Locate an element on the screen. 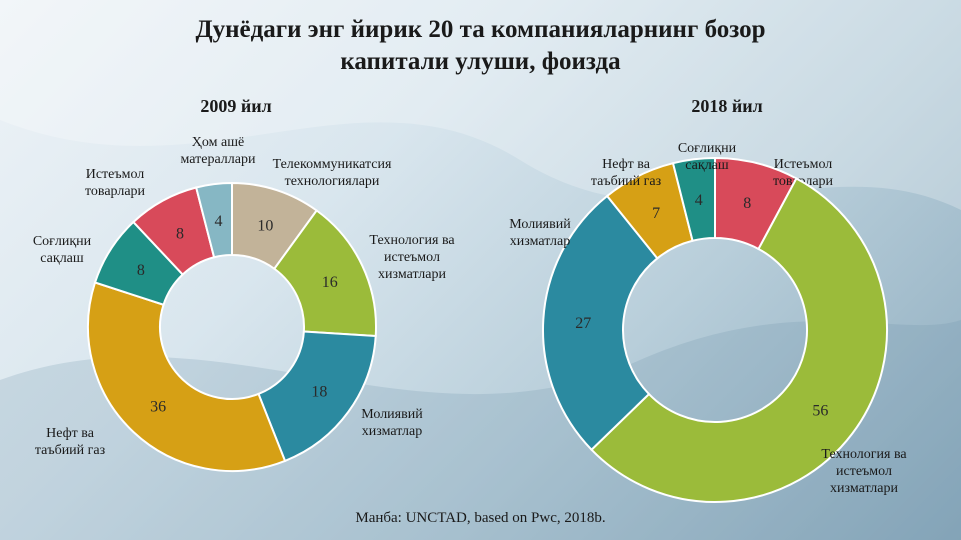 This screenshot has width=961, height=540. chart-1-value-label-2: 16 is located at coordinates (330, 282).